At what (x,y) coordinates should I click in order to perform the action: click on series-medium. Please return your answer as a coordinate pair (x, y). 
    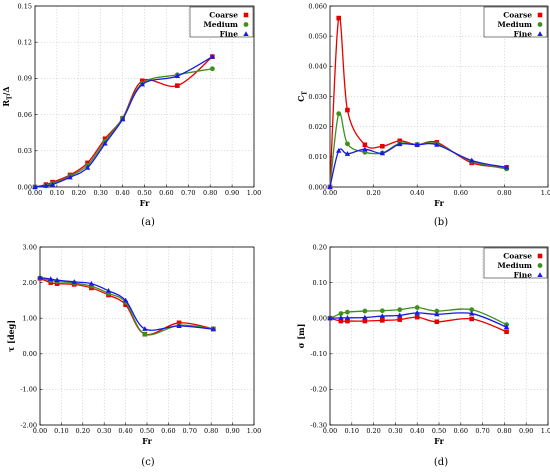
    Looking at the image, I should click on (123, 128).